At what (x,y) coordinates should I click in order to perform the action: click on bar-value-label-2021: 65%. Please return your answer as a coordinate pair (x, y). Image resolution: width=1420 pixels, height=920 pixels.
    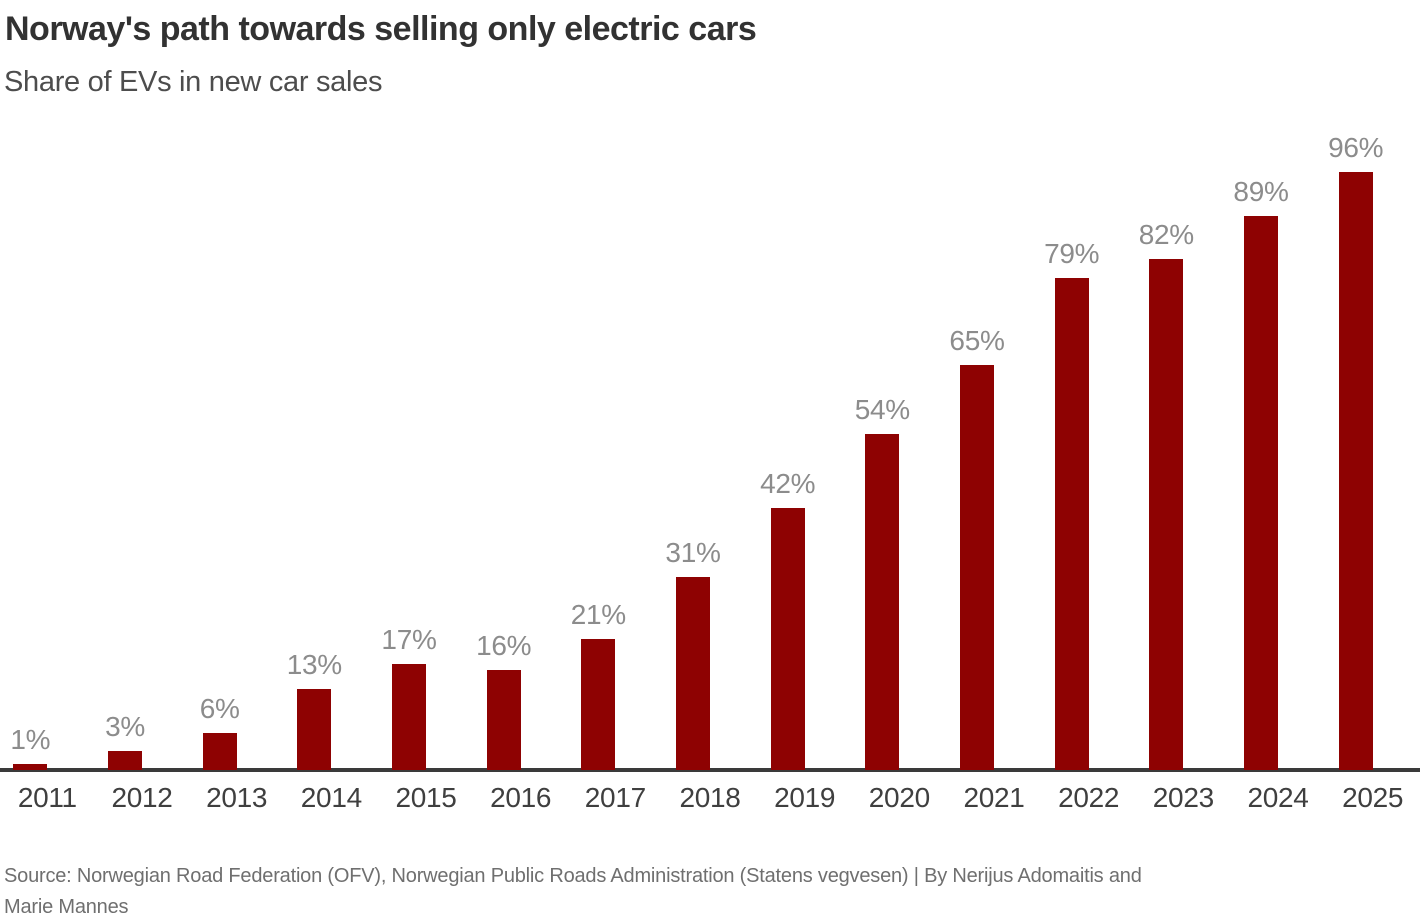
    Looking at the image, I should click on (977, 340).